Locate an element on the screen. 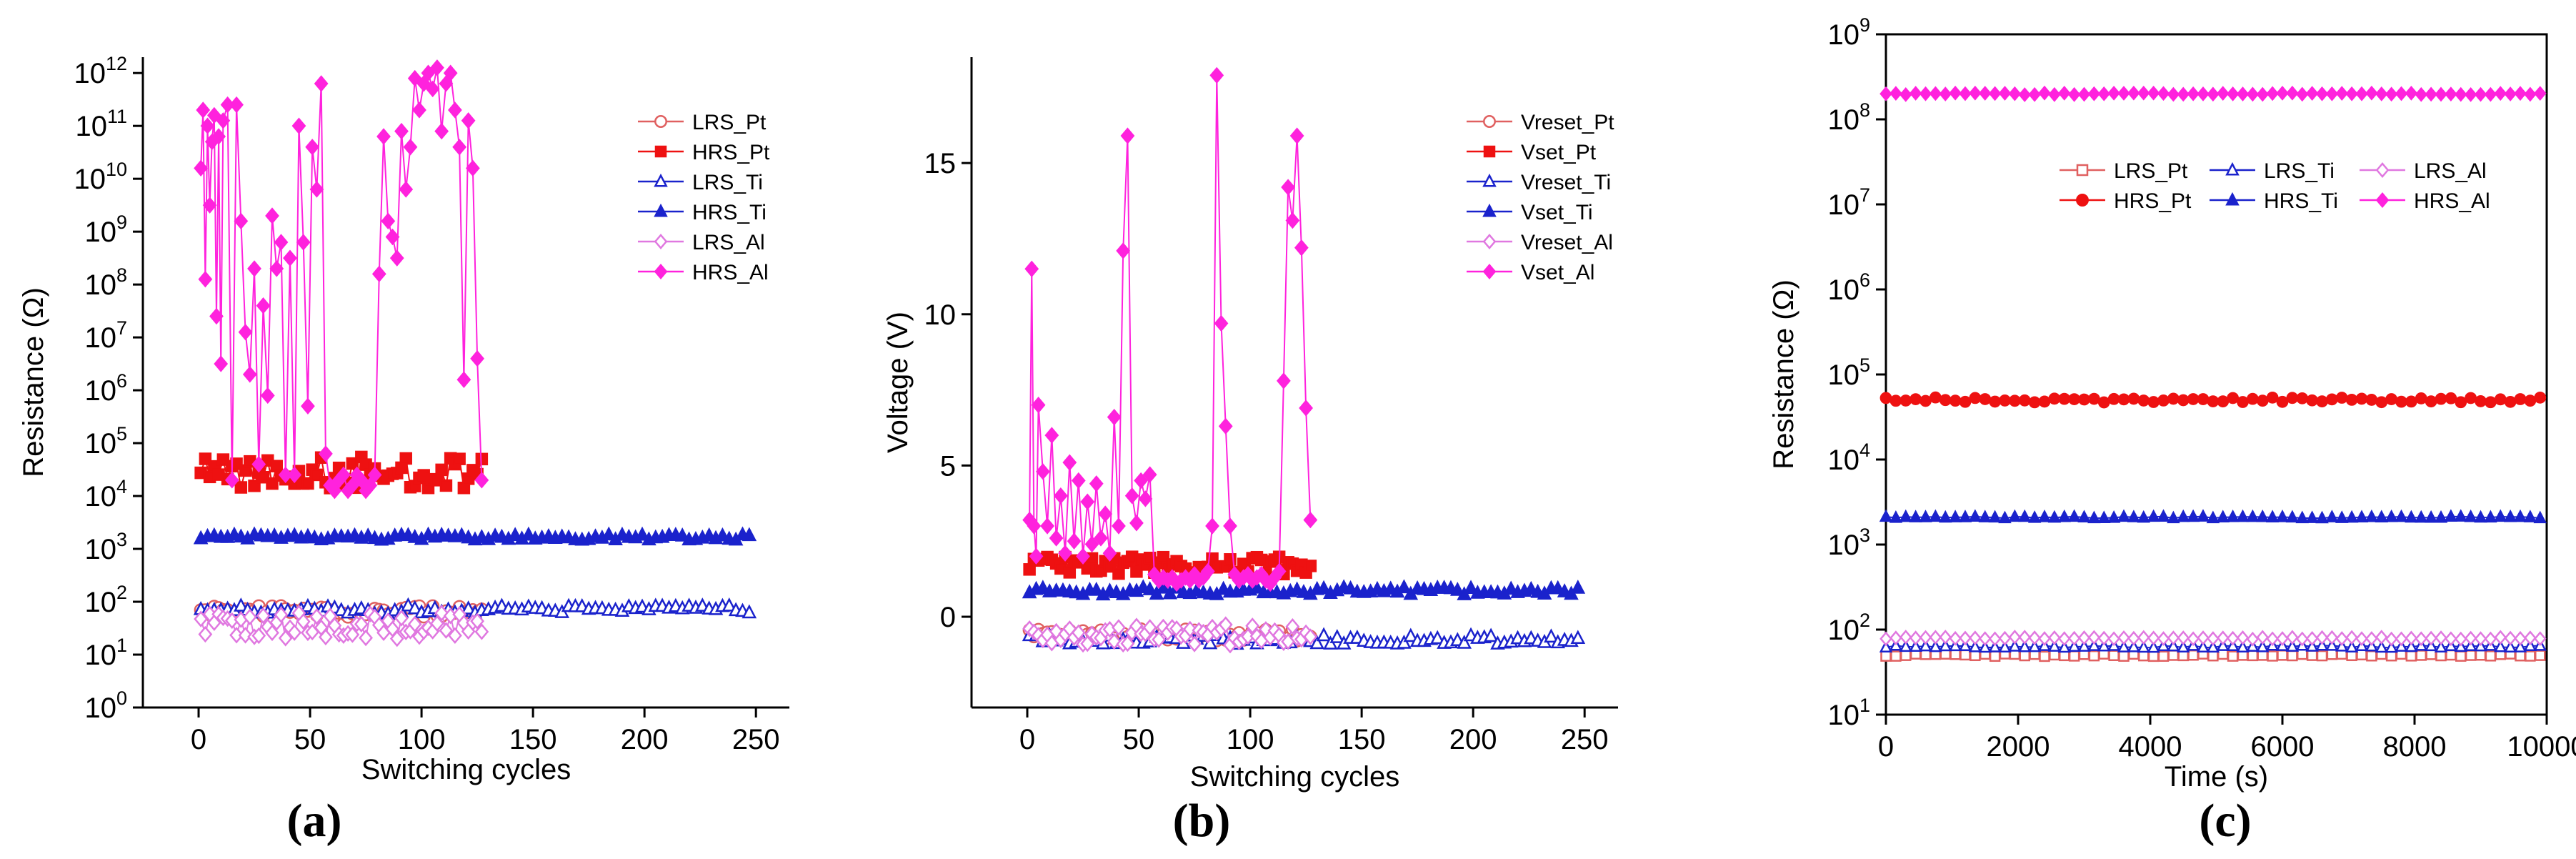  y-tick-label: 10¹¹ is located at coordinates (101, 124).